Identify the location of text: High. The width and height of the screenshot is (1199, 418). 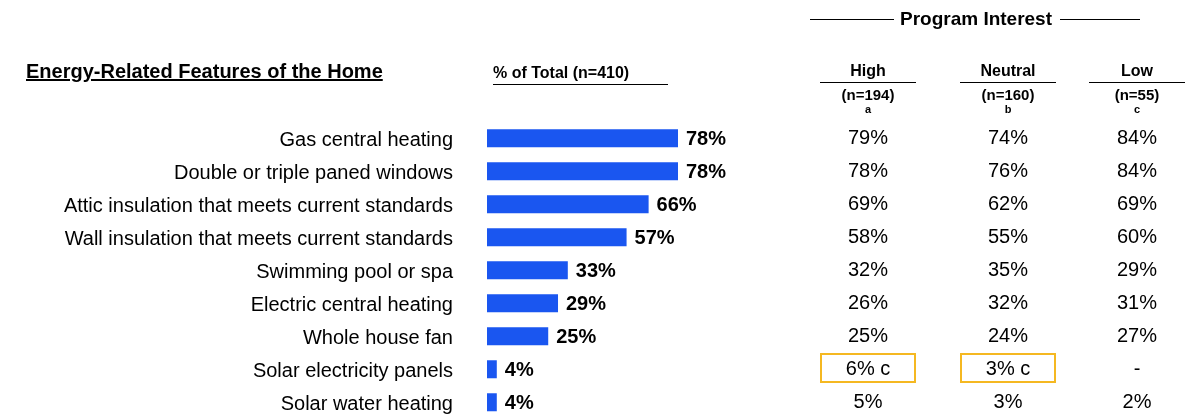
(868, 71).